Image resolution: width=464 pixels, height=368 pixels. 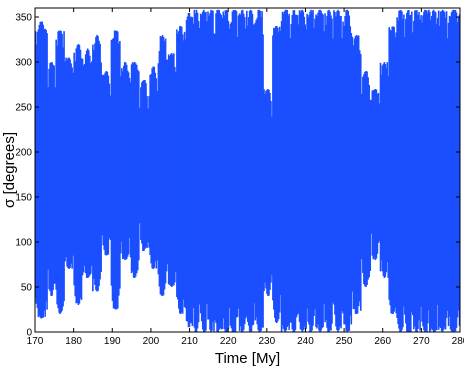 What do you see at coordinates (266, 341) in the screenshot?
I see `x-tick-label: 230` at bounding box center [266, 341].